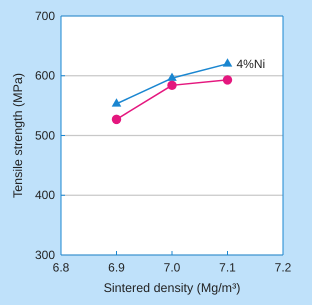 This screenshot has width=312, height=305. What do you see at coordinates (117, 267) in the screenshot?
I see `x-tick-label: 6.9` at bounding box center [117, 267].